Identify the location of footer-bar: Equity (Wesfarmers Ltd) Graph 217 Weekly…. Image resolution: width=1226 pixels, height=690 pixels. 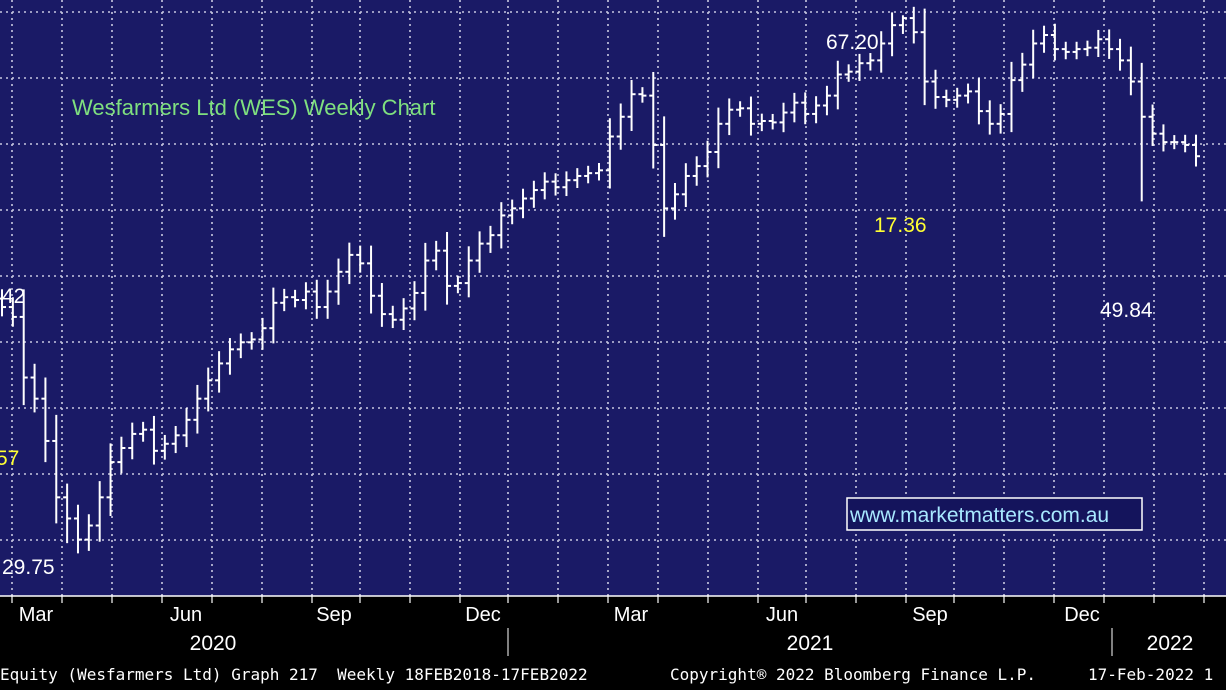
(613, 675).